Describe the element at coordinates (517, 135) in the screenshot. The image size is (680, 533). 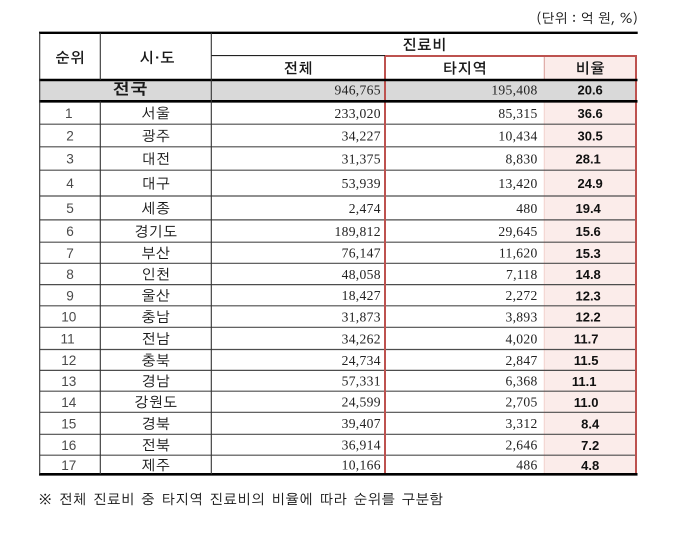
I see `svg-text: 10,434` at that location.